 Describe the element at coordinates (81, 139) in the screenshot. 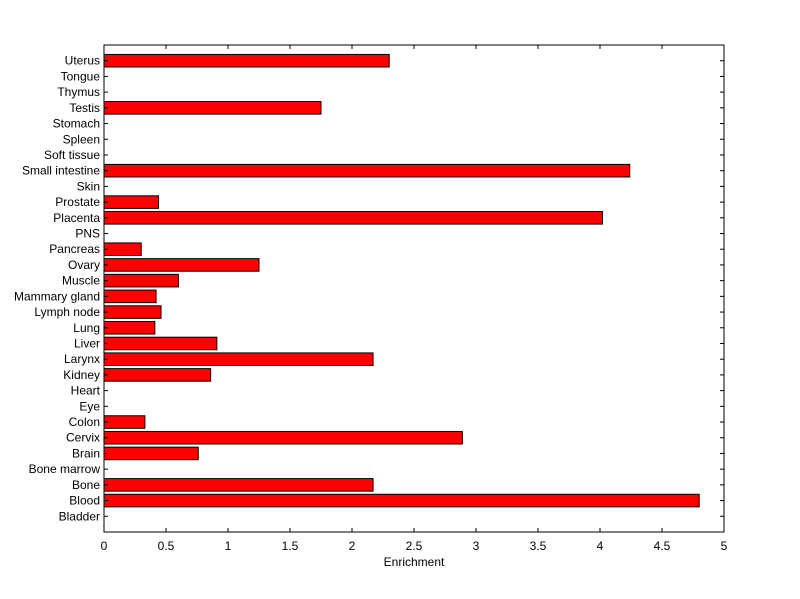

I see `y-tick-label: Spleen` at that location.